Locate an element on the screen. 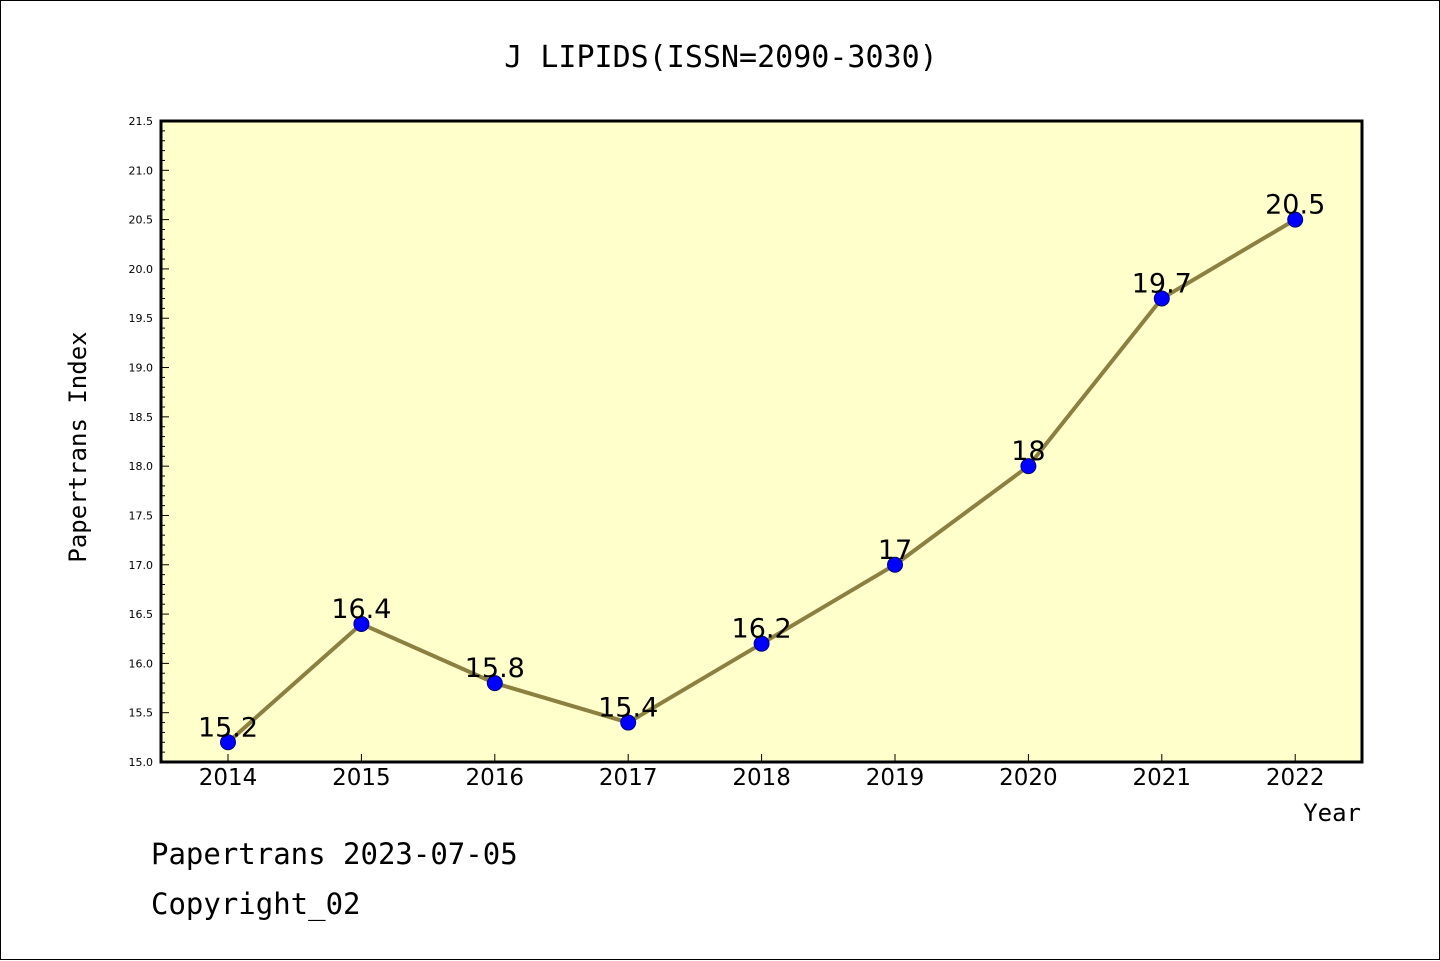  data-label: 20.5 is located at coordinates (1295, 205).